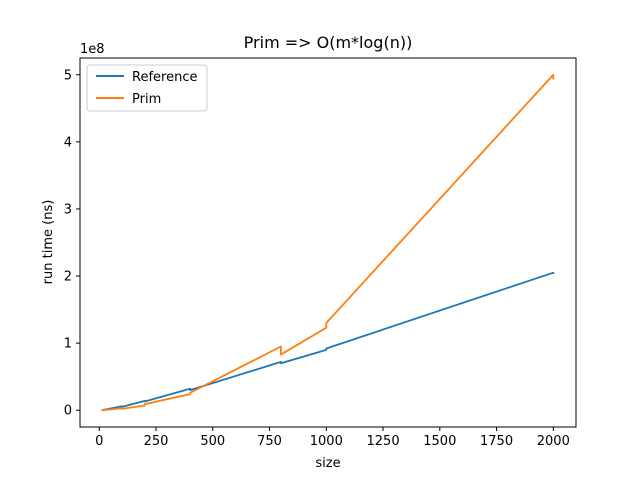 Image resolution: width=640 pixels, height=480 pixels. What do you see at coordinates (99, 441) in the screenshot?
I see `x-tick-label: 0` at bounding box center [99, 441].